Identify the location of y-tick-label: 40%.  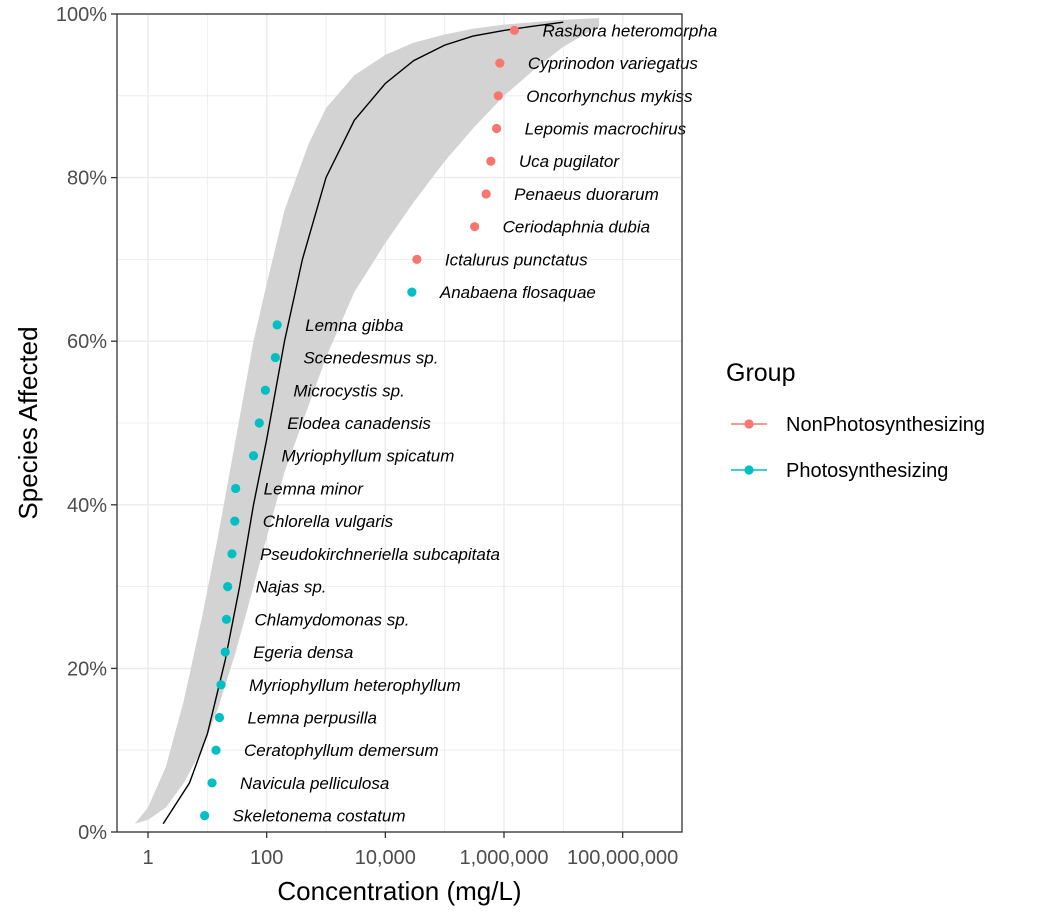
(87, 506).